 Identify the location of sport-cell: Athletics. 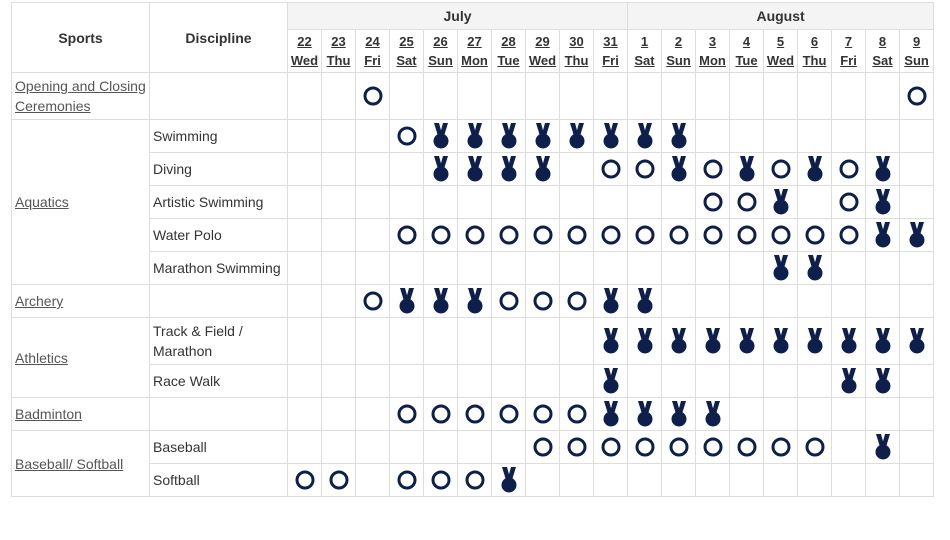
(80, 357).